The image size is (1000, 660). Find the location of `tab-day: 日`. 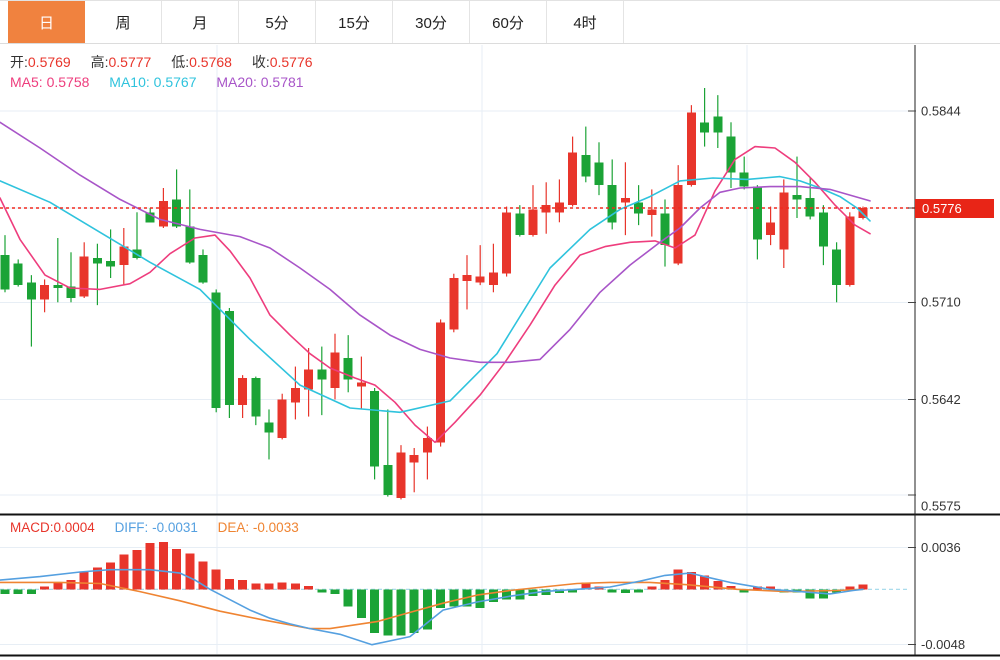

tab-day: 日 is located at coordinates (46, 22).